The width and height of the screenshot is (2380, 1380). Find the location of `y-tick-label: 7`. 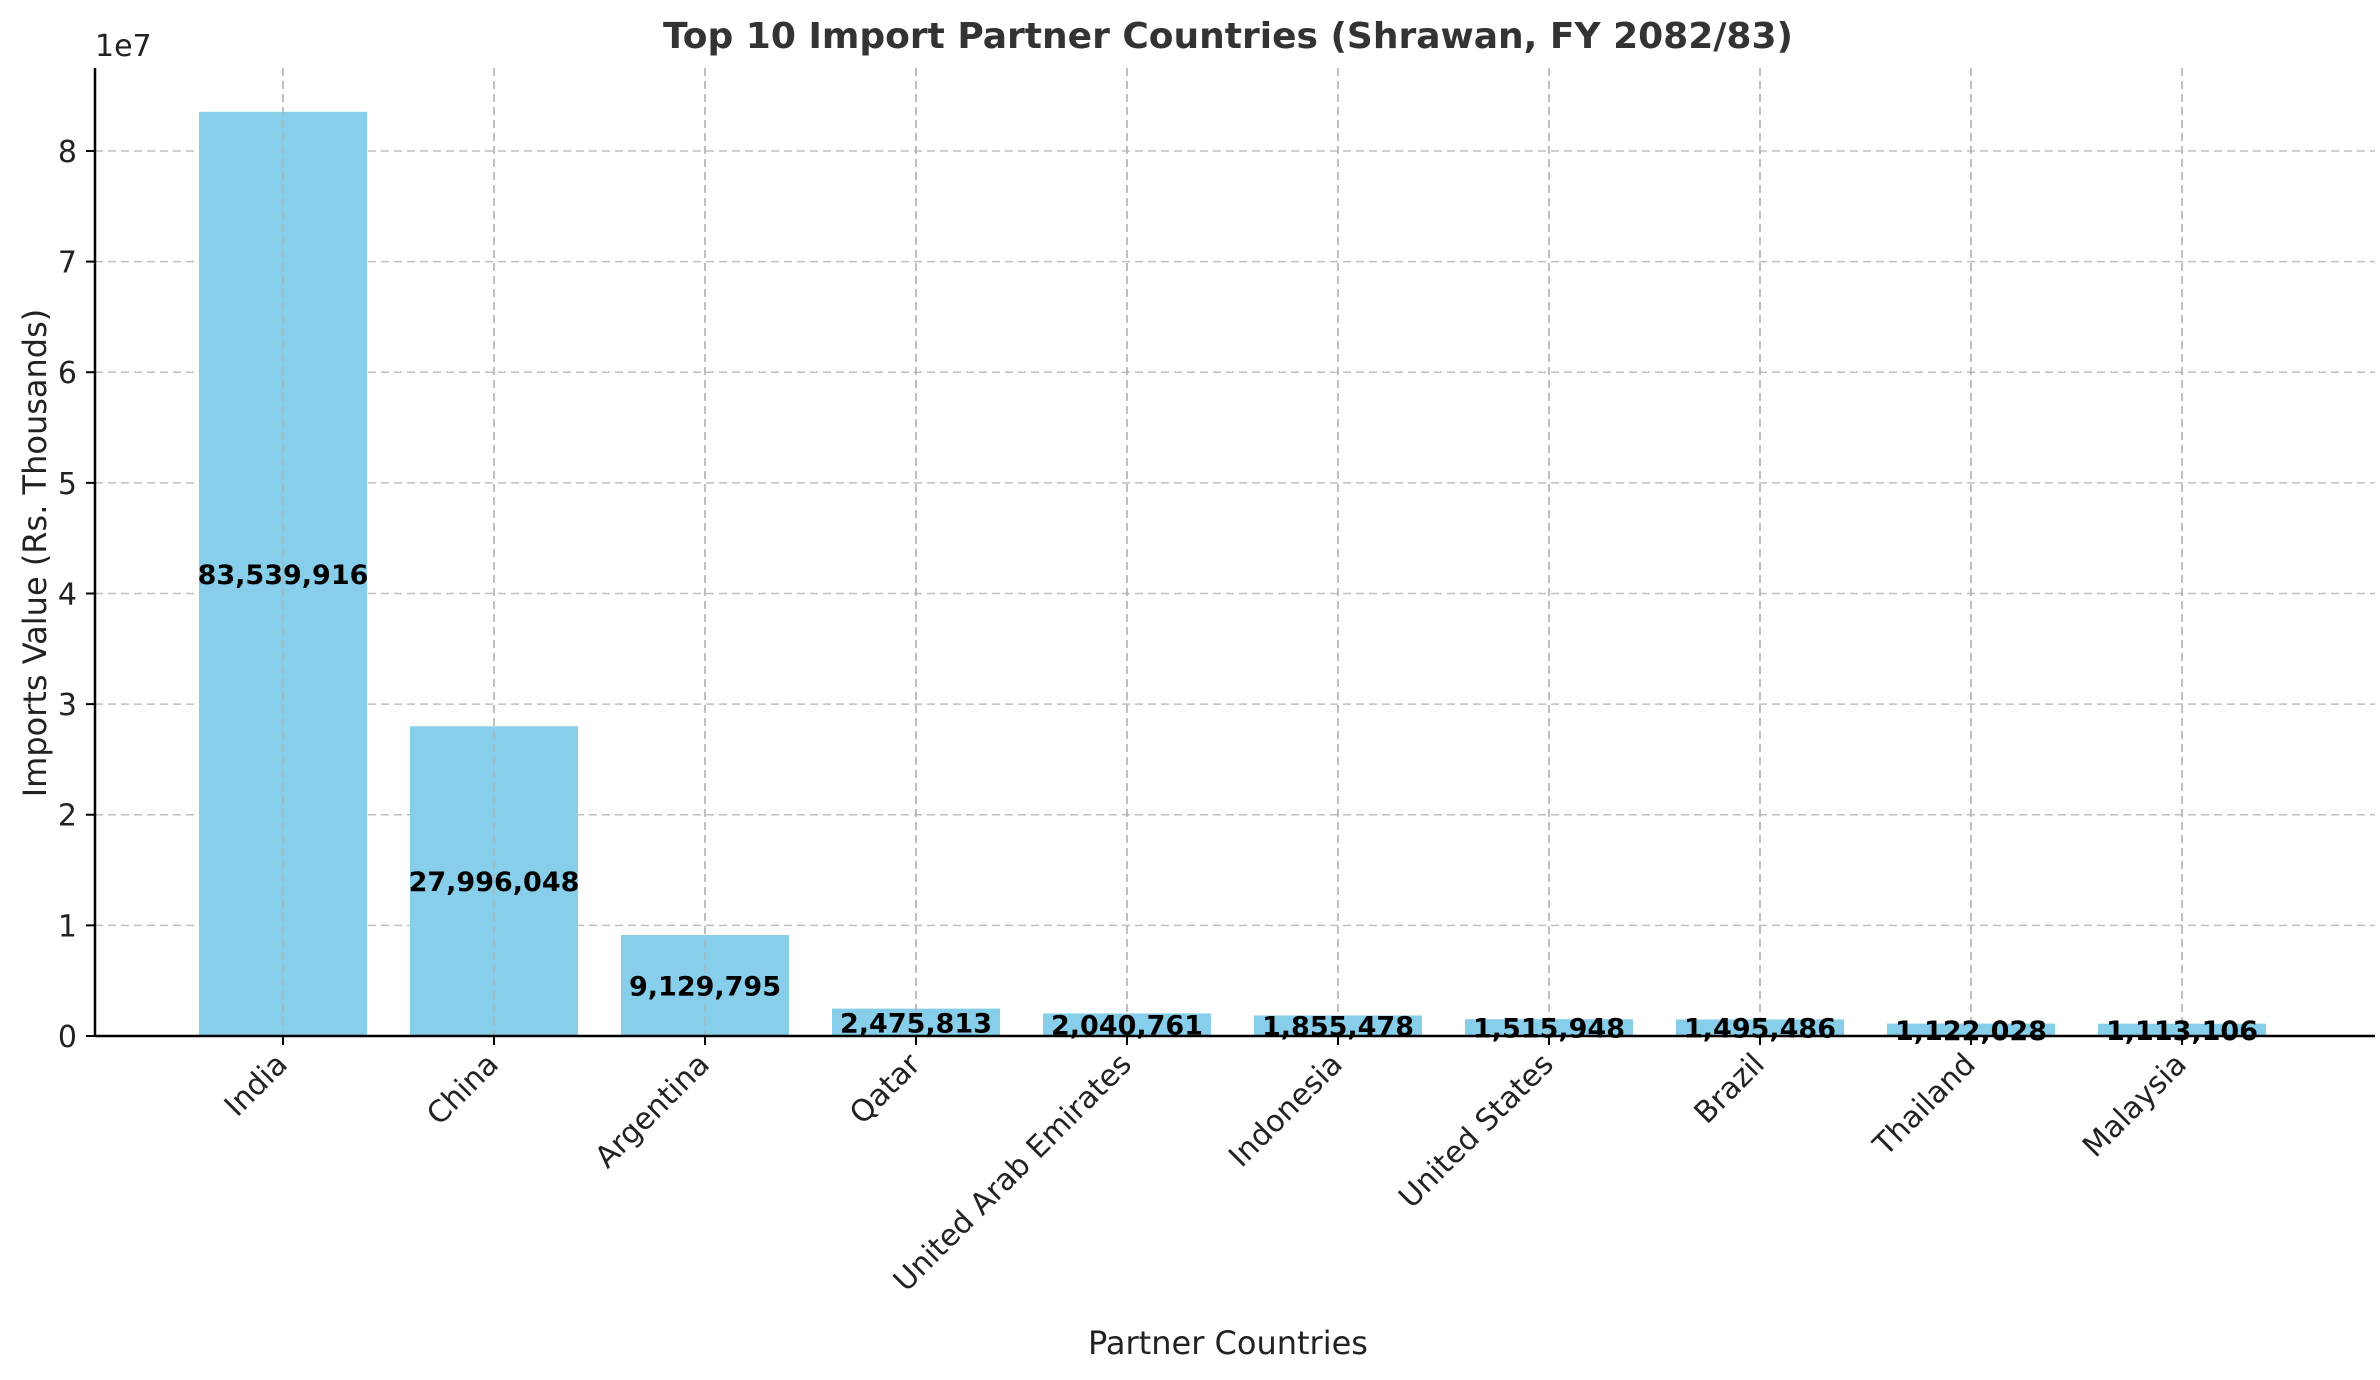

y-tick-label: 7 is located at coordinates (67, 263).